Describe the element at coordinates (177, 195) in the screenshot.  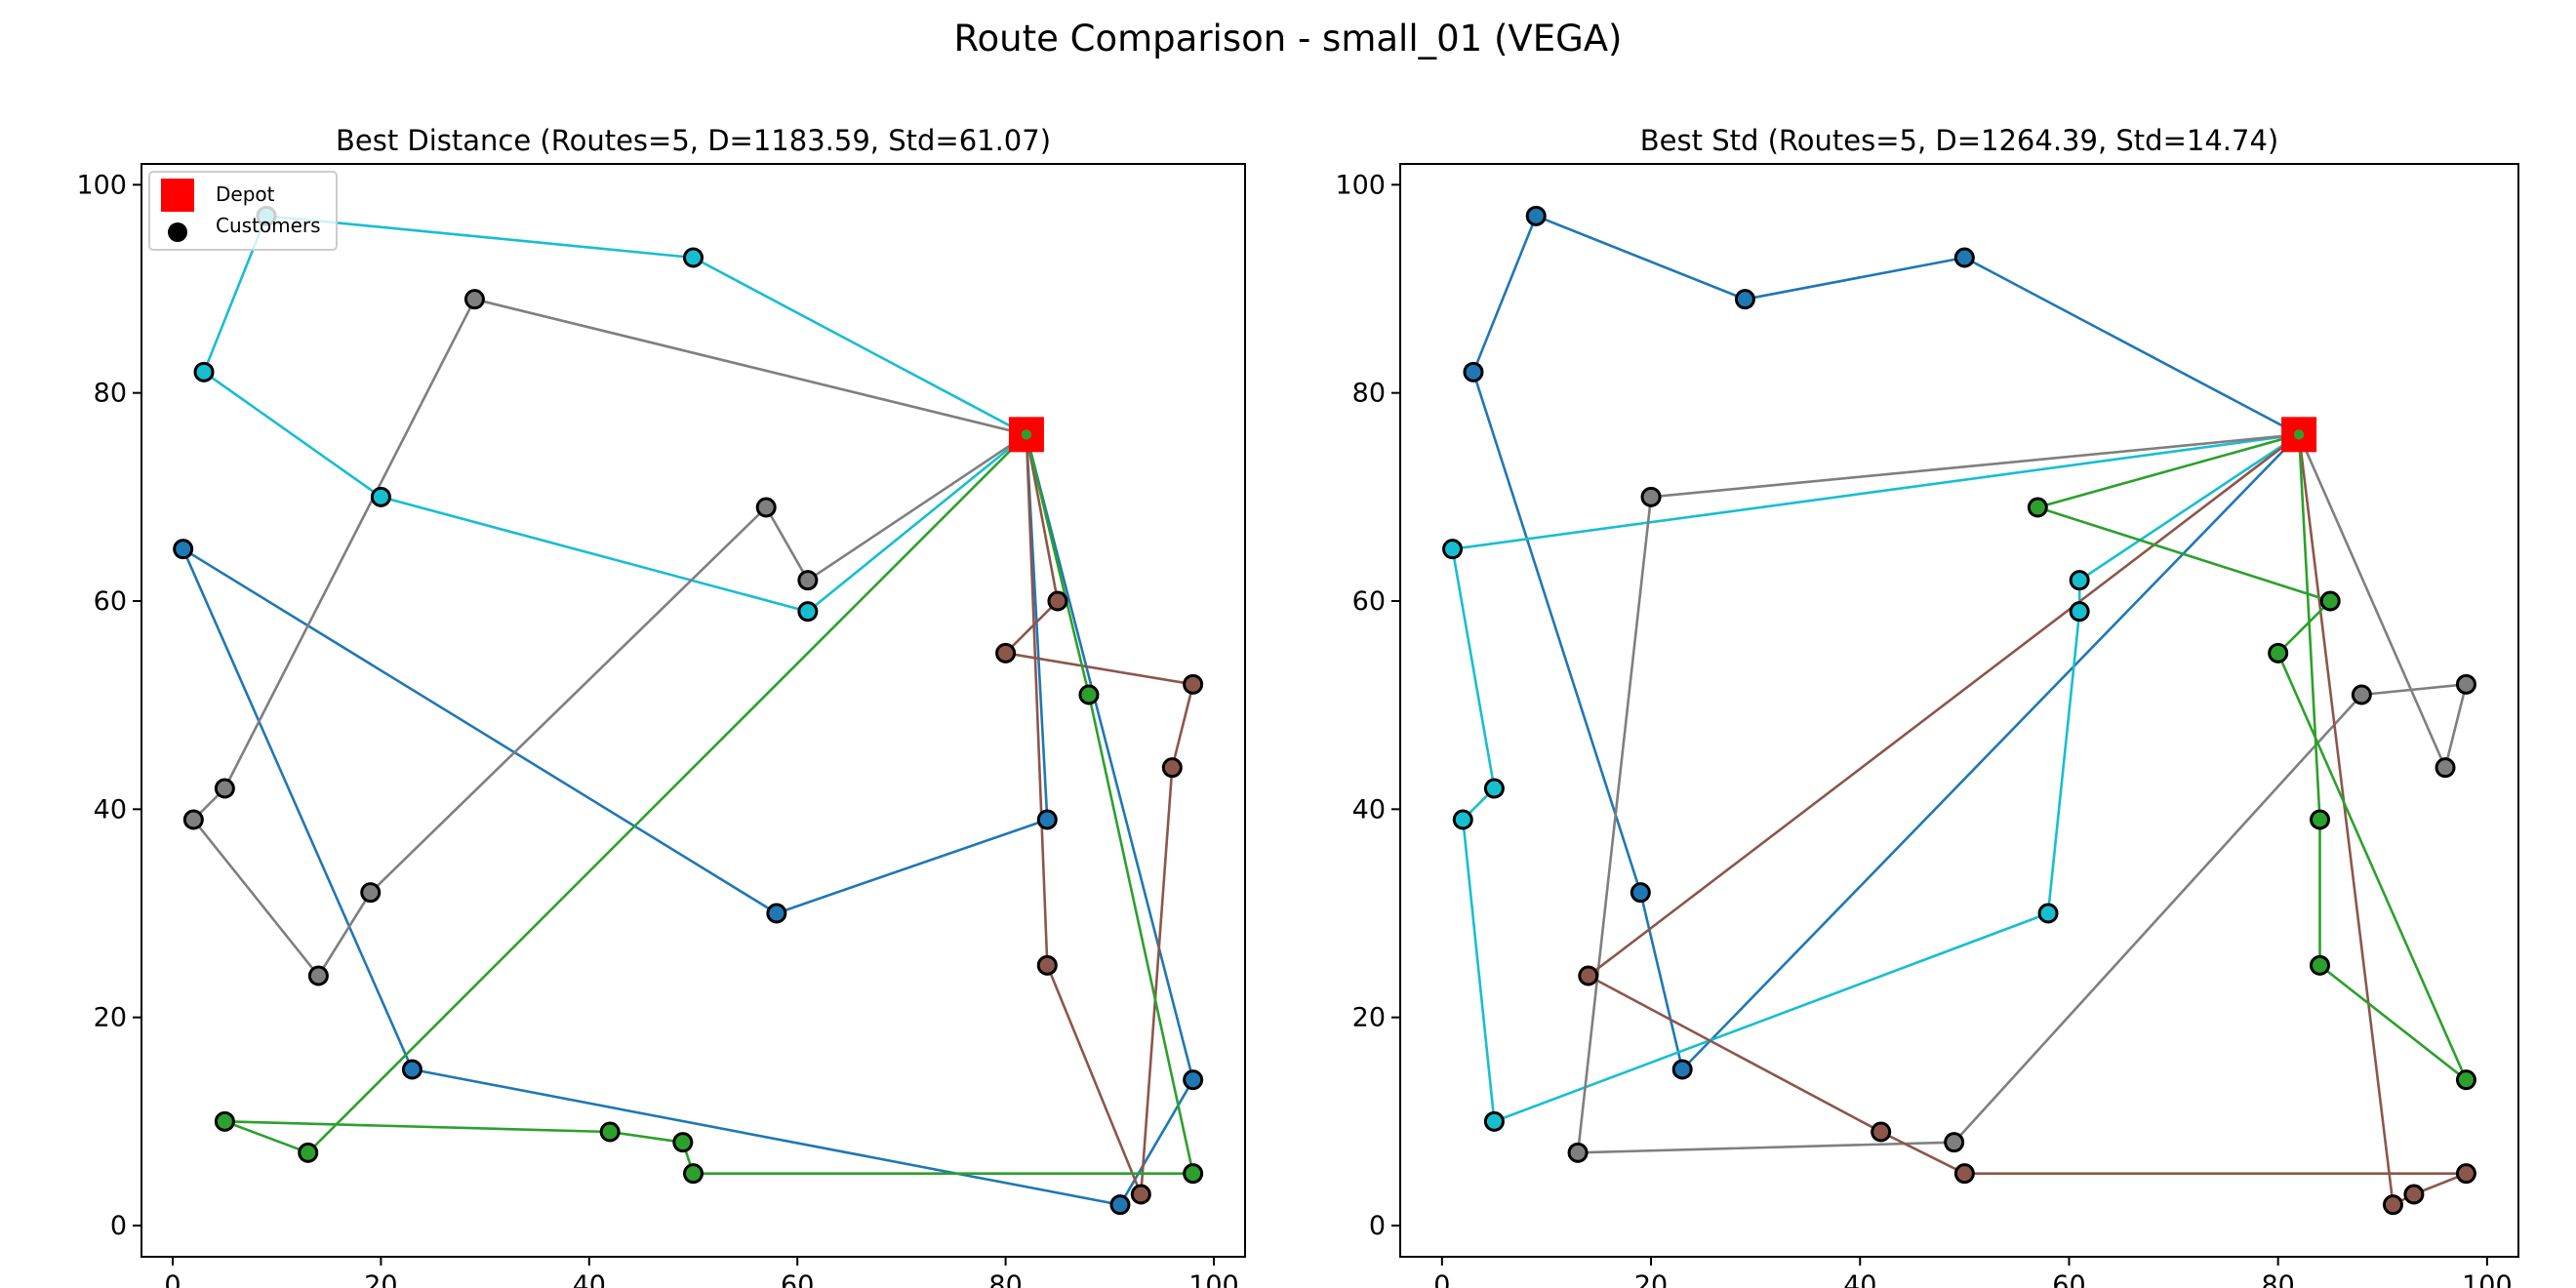
I see `legend-depot-swatch` at that location.